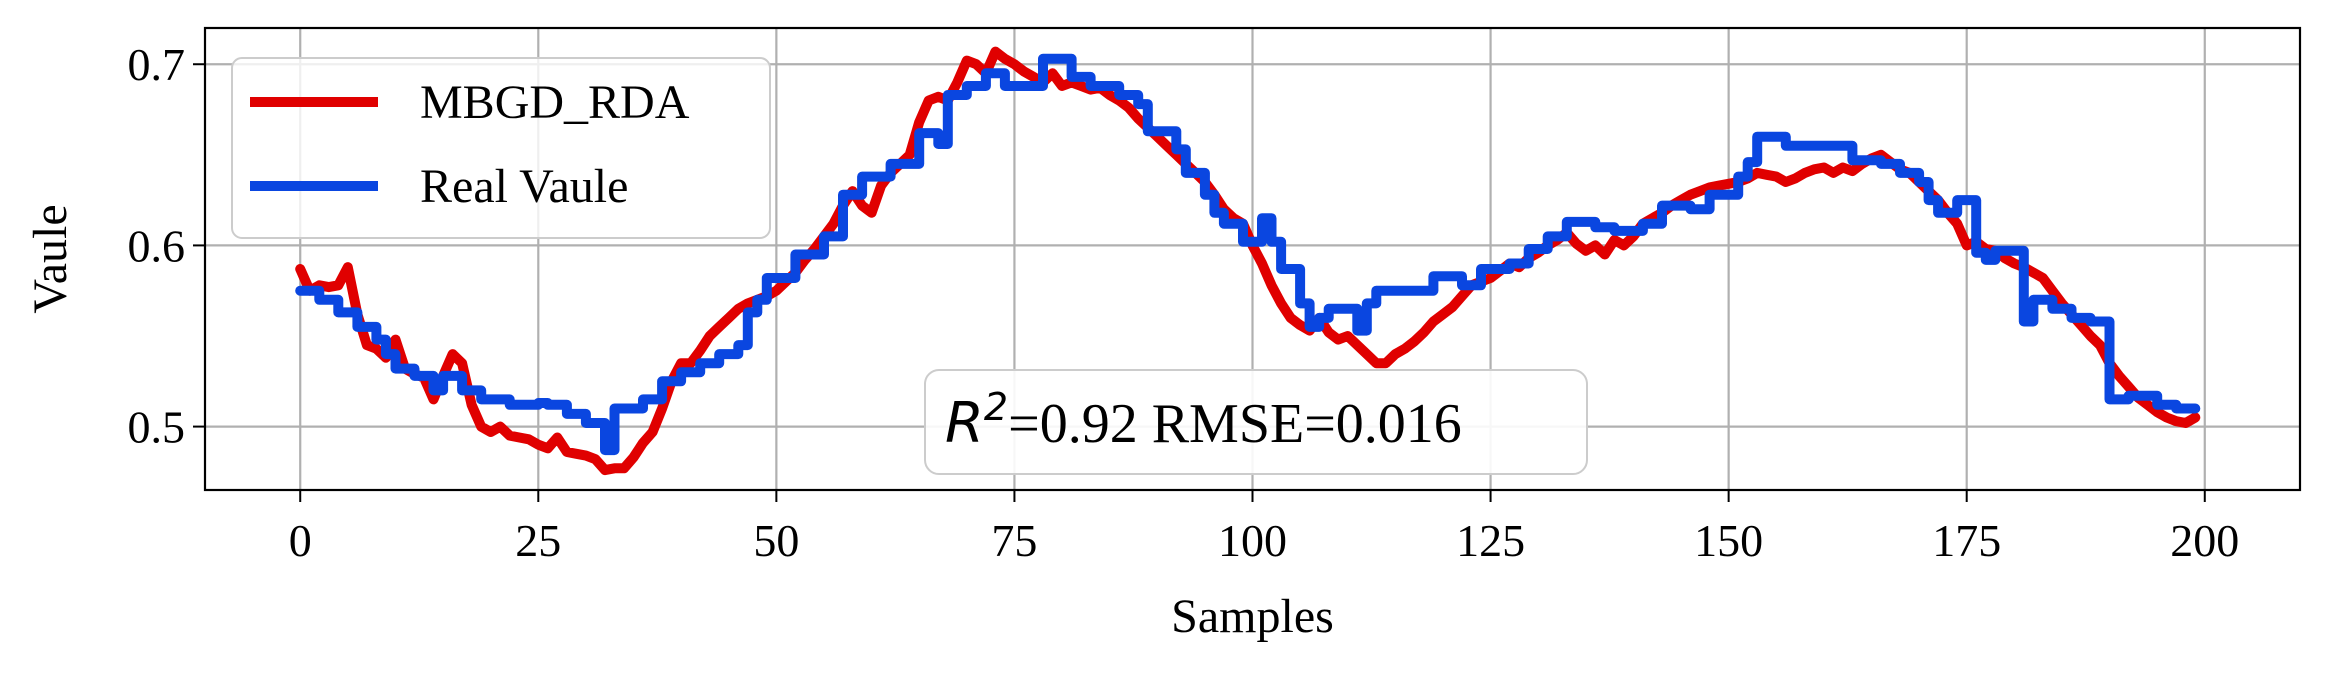 The height and width of the screenshot is (675, 2325). Describe the element at coordinates (300, 540) in the screenshot. I see `x-tick-label: 0` at that location.